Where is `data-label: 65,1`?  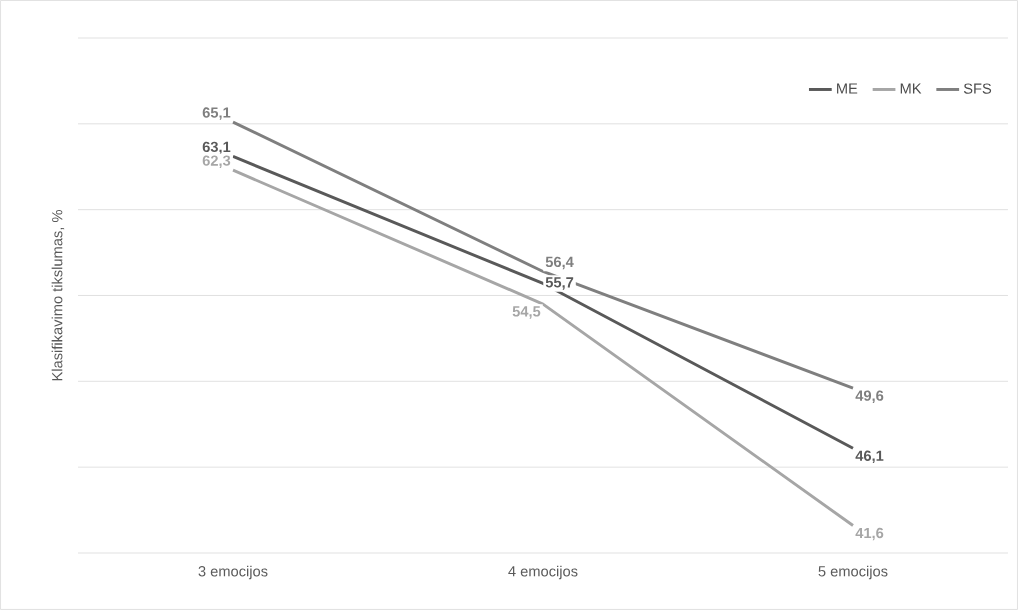 data-label: 65,1 is located at coordinates (216, 113).